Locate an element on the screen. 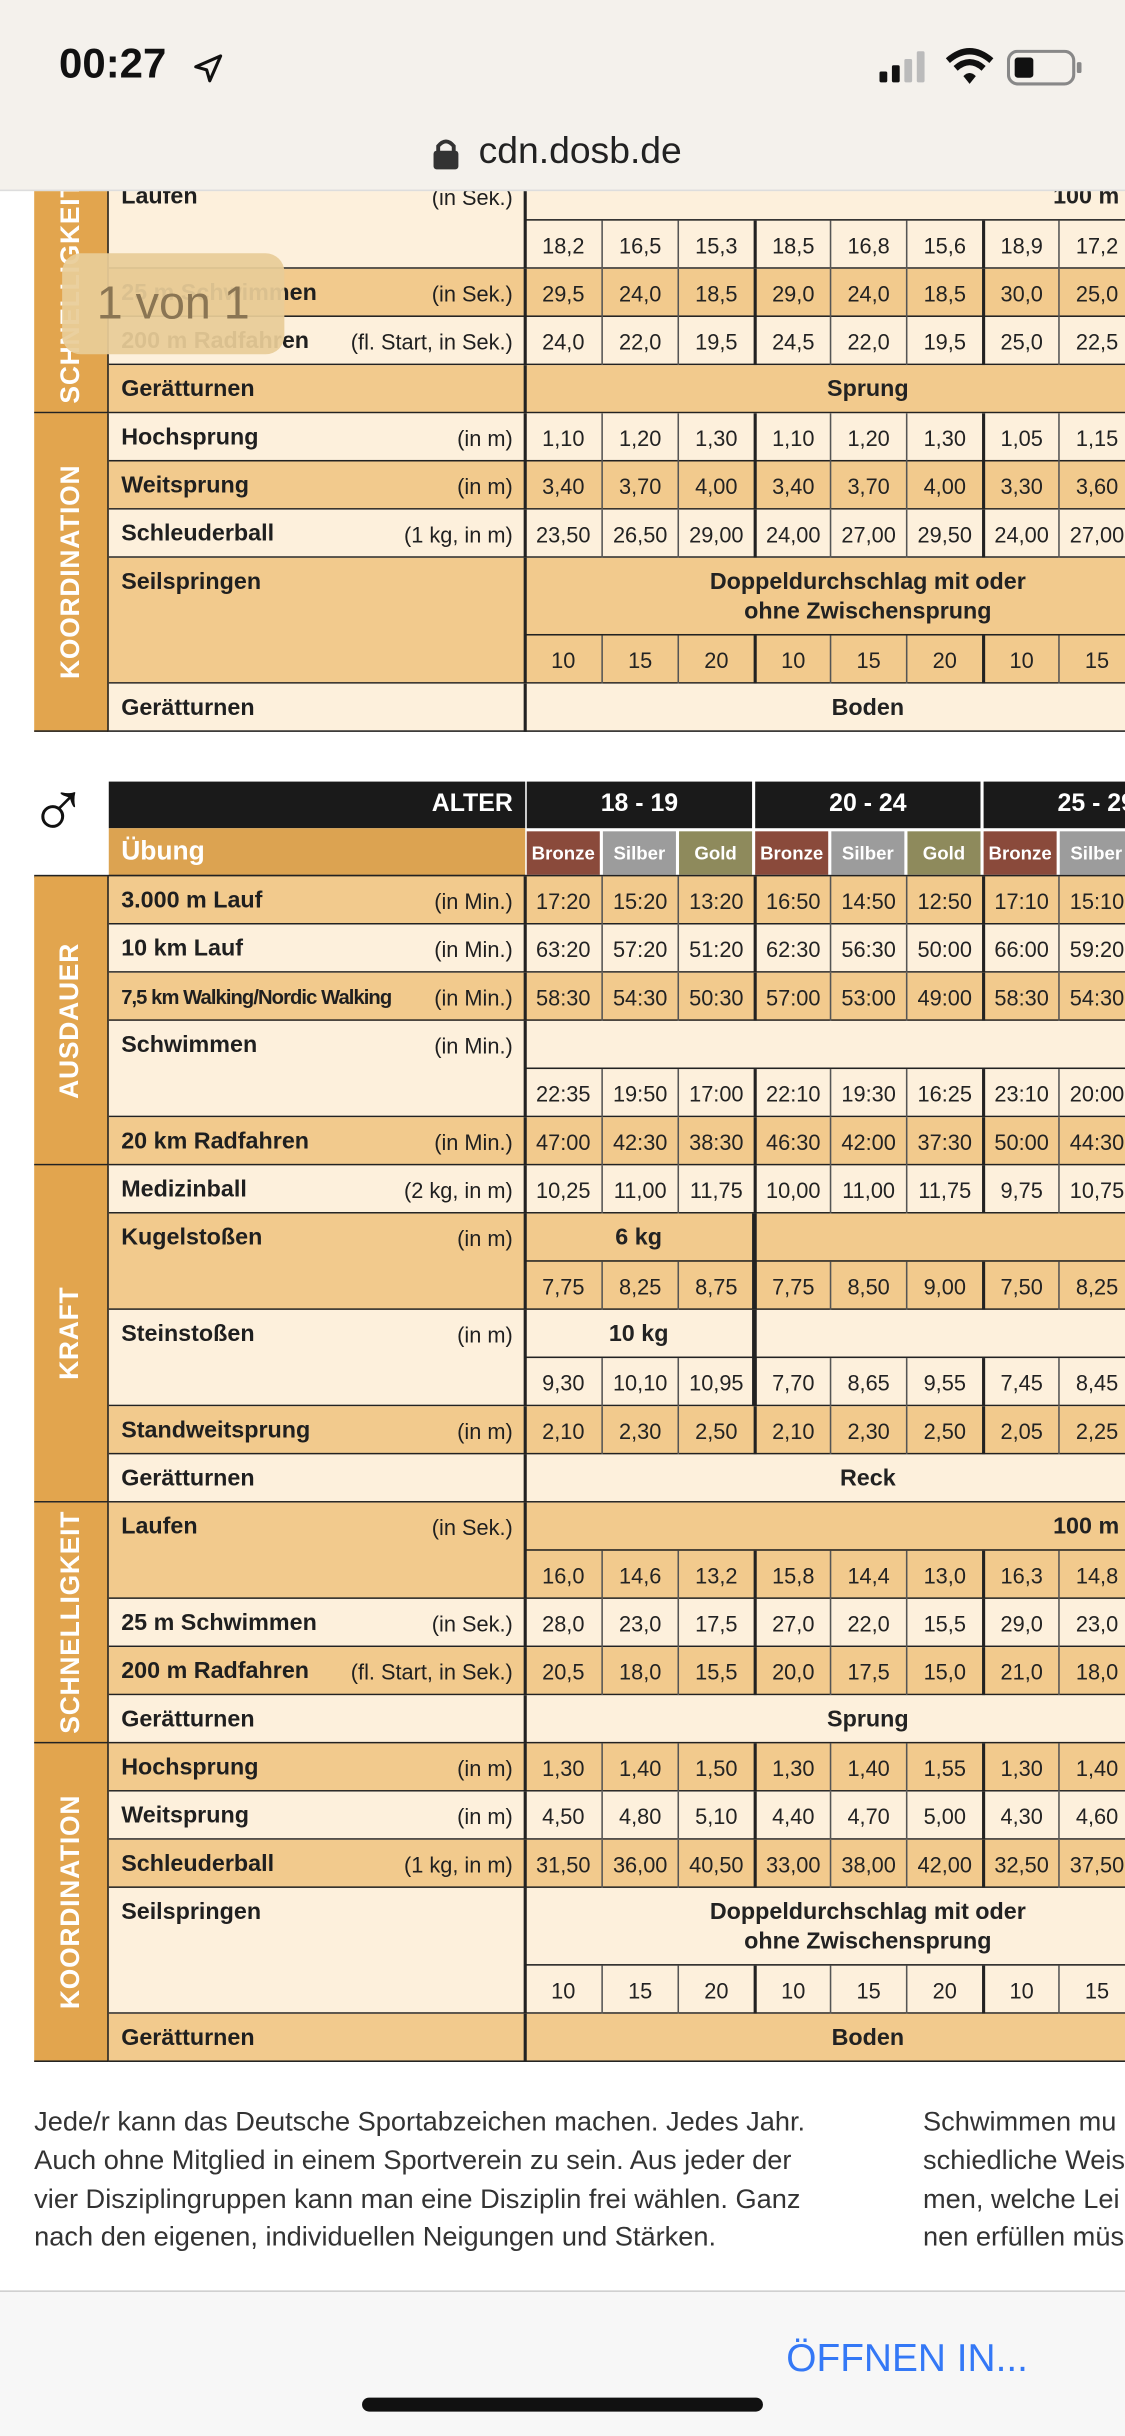  unit: (in m) is located at coordinates (485, 1816).